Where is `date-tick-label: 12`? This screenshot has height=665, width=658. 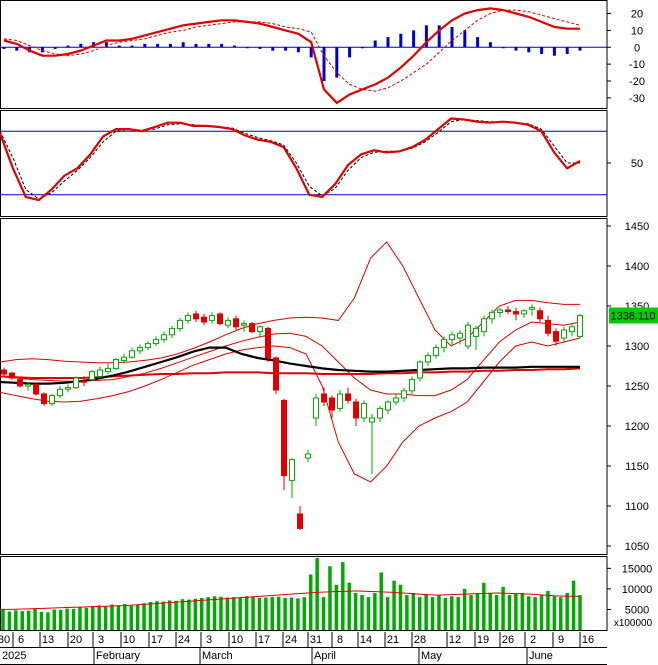
date-tick-label: 12 is located at coordinates (455, 640).